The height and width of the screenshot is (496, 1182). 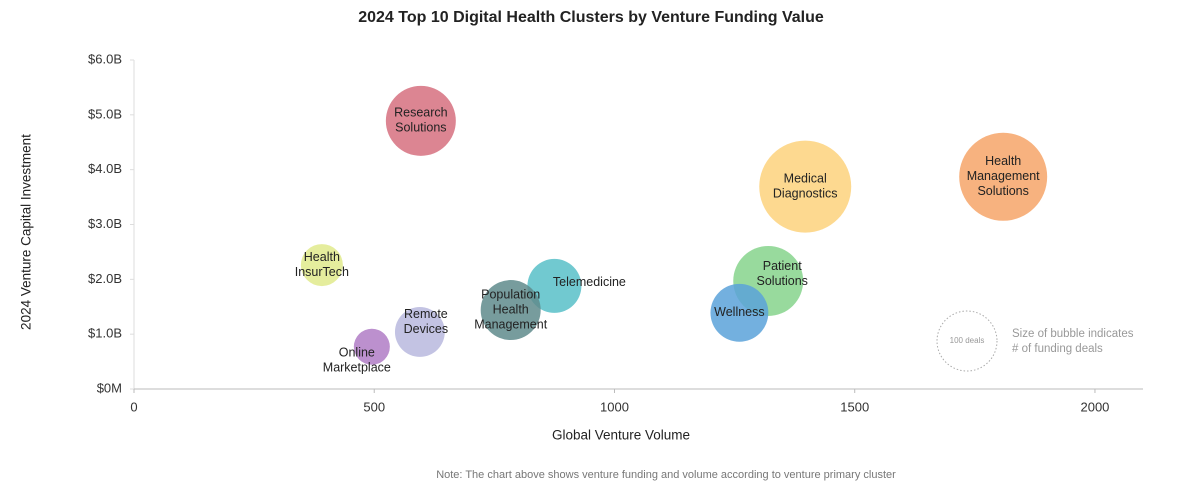 I want to click on bubble-label: Medical, so click(x=805, y=178).